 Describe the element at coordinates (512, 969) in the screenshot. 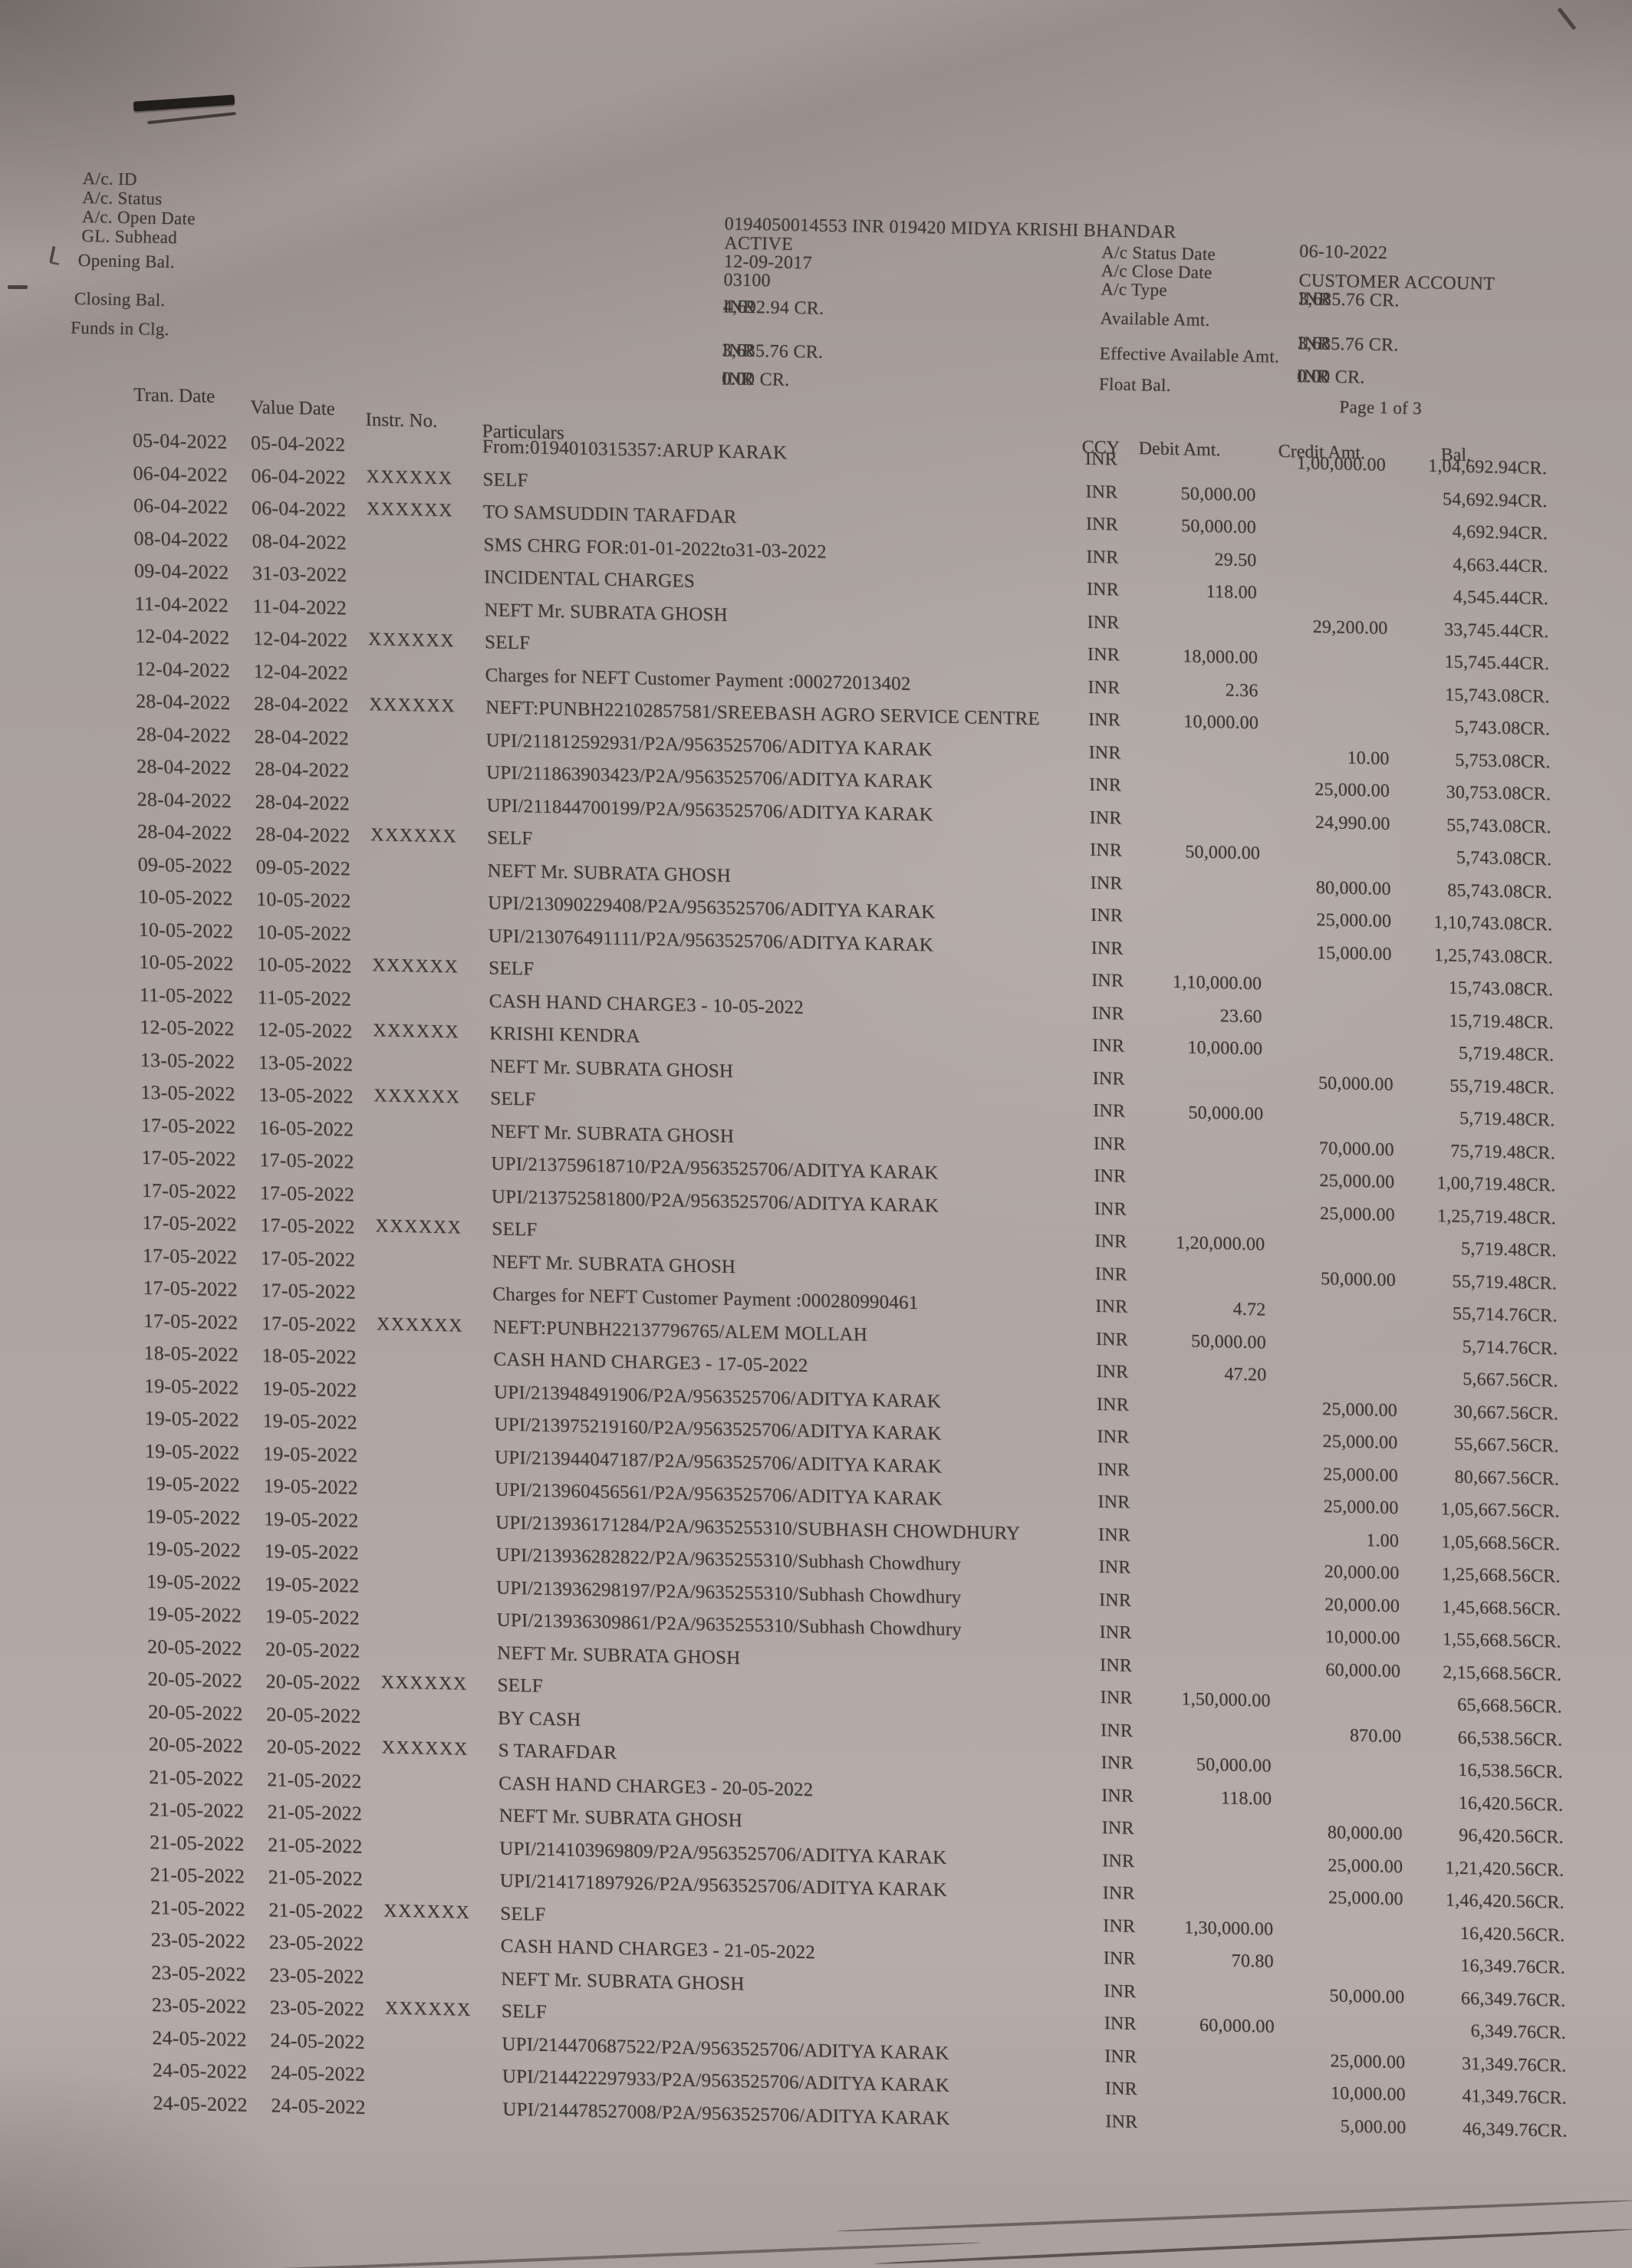

I see `particulars: SELF` at that location.